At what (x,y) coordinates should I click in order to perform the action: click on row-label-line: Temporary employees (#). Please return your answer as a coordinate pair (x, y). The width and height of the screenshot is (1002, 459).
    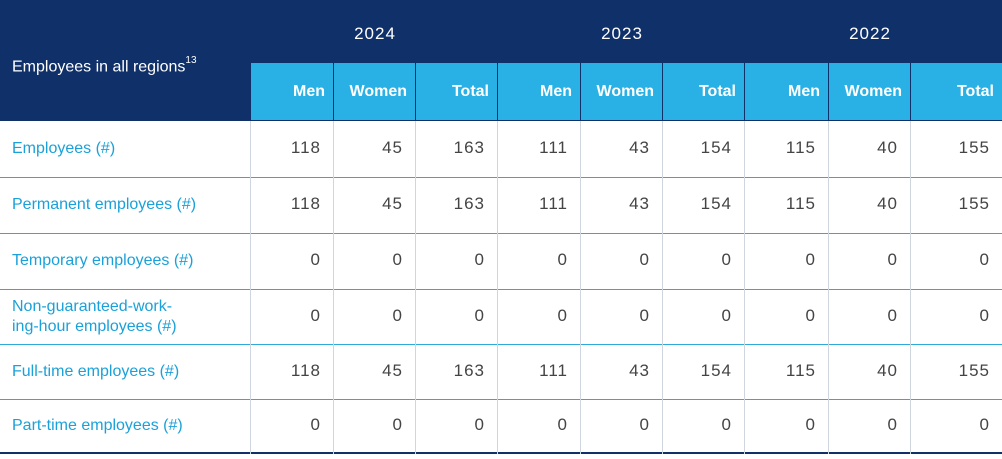
    Looking at the image, I should click on (103, 260).